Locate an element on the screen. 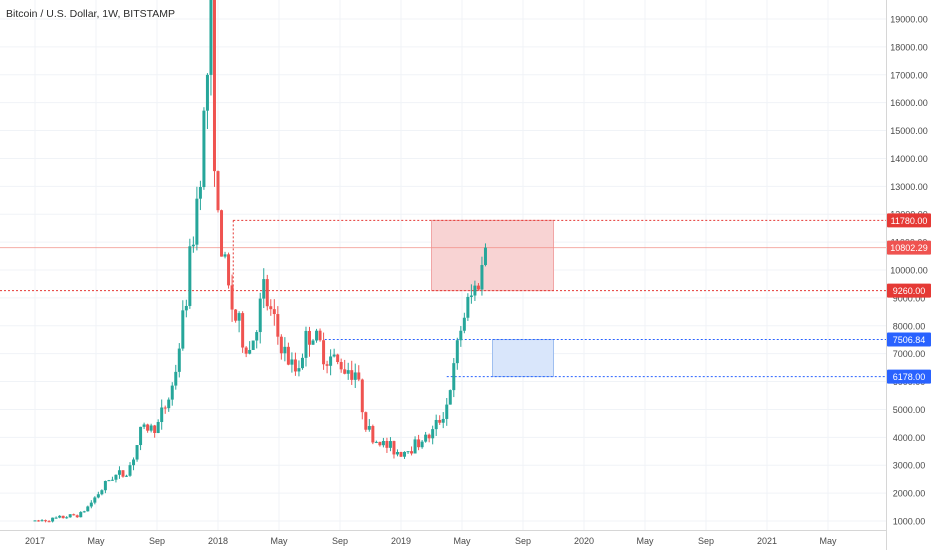 This screenshot has height=555, width=932. support-upper-tag-text: 7506.84 is located at coordinates (909, 340).